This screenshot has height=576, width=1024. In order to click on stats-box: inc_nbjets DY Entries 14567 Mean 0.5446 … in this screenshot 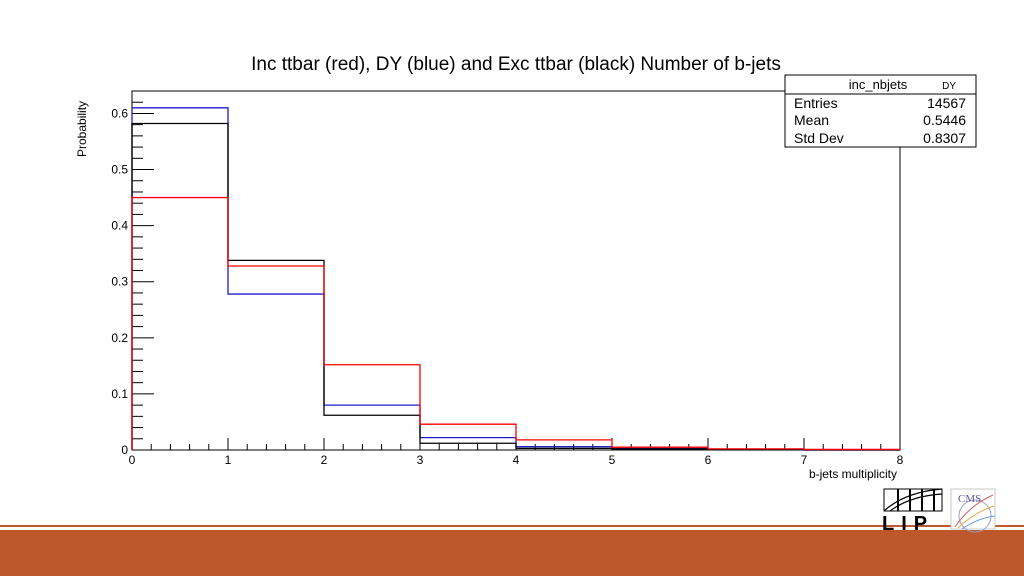, I will do `click(880, 111)`.